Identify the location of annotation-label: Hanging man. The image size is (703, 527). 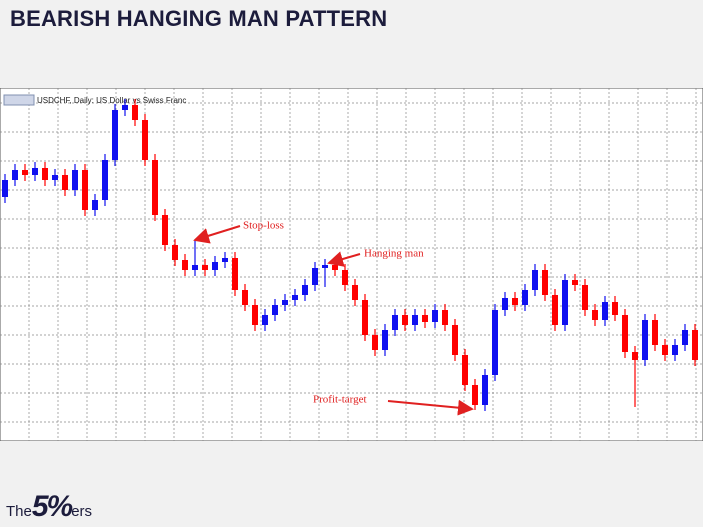
(394, 254).